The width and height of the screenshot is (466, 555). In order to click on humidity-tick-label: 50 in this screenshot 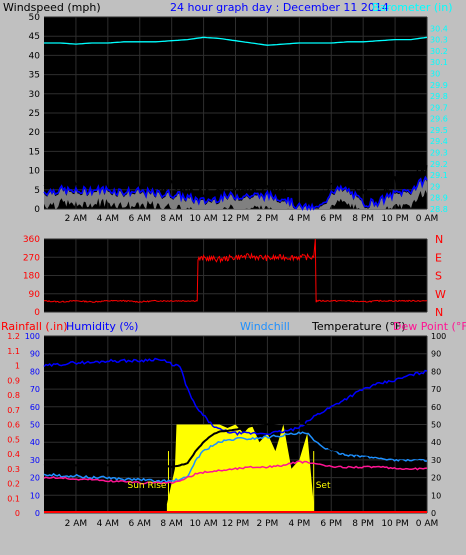, I will do `click(35, 425)`.